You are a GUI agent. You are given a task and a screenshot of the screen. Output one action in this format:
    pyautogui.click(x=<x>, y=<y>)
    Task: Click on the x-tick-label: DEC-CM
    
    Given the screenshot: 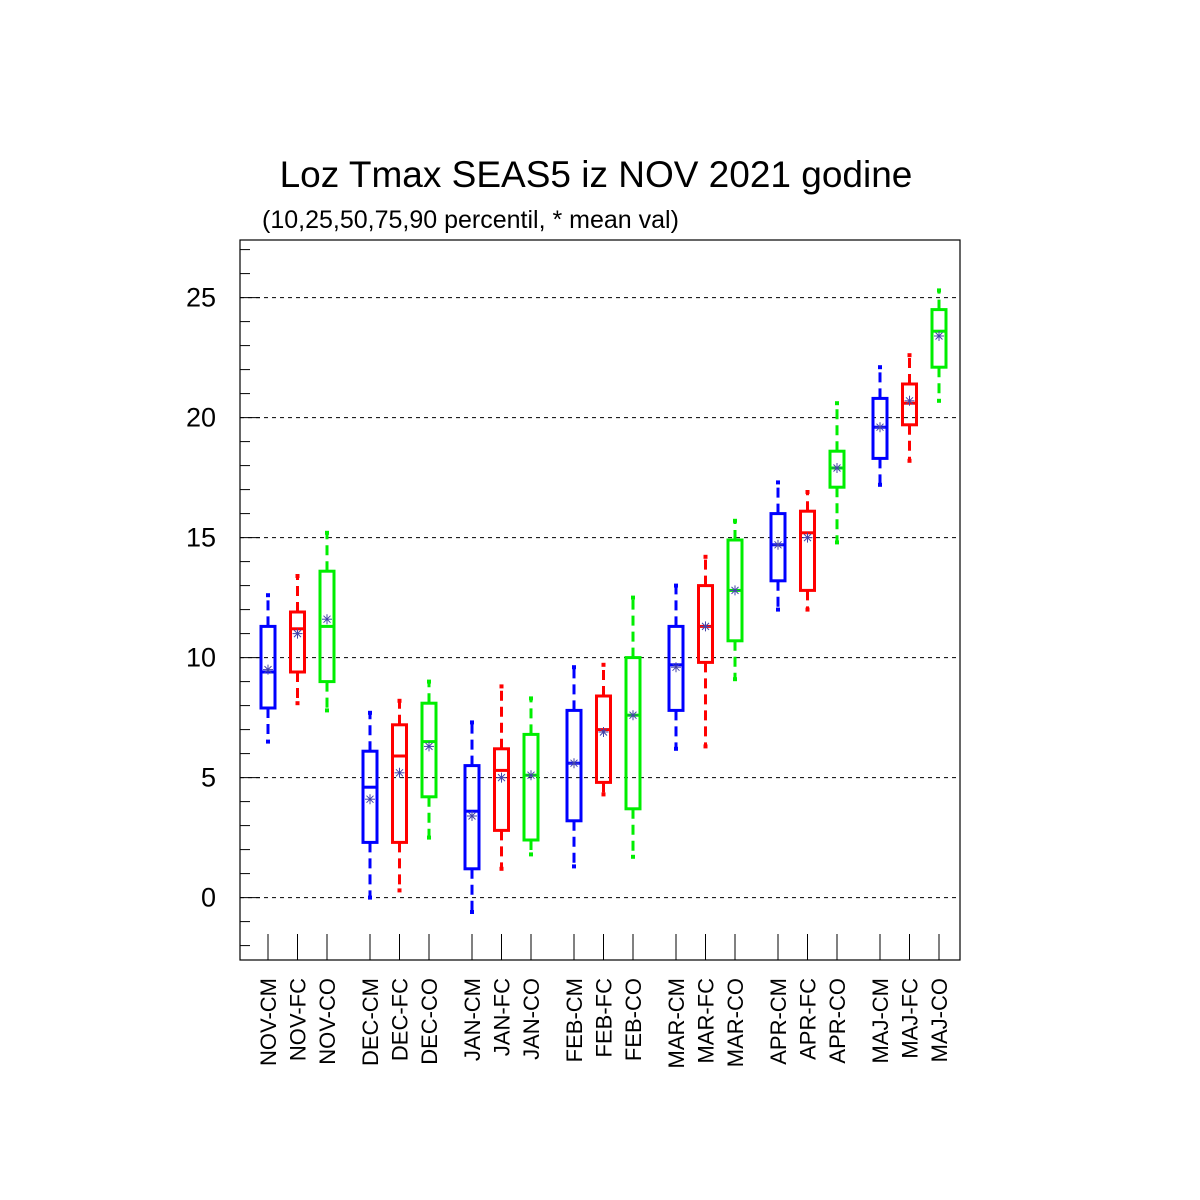 What is the action you would take?
    pyautogui.click(x=370, y=1022)
    